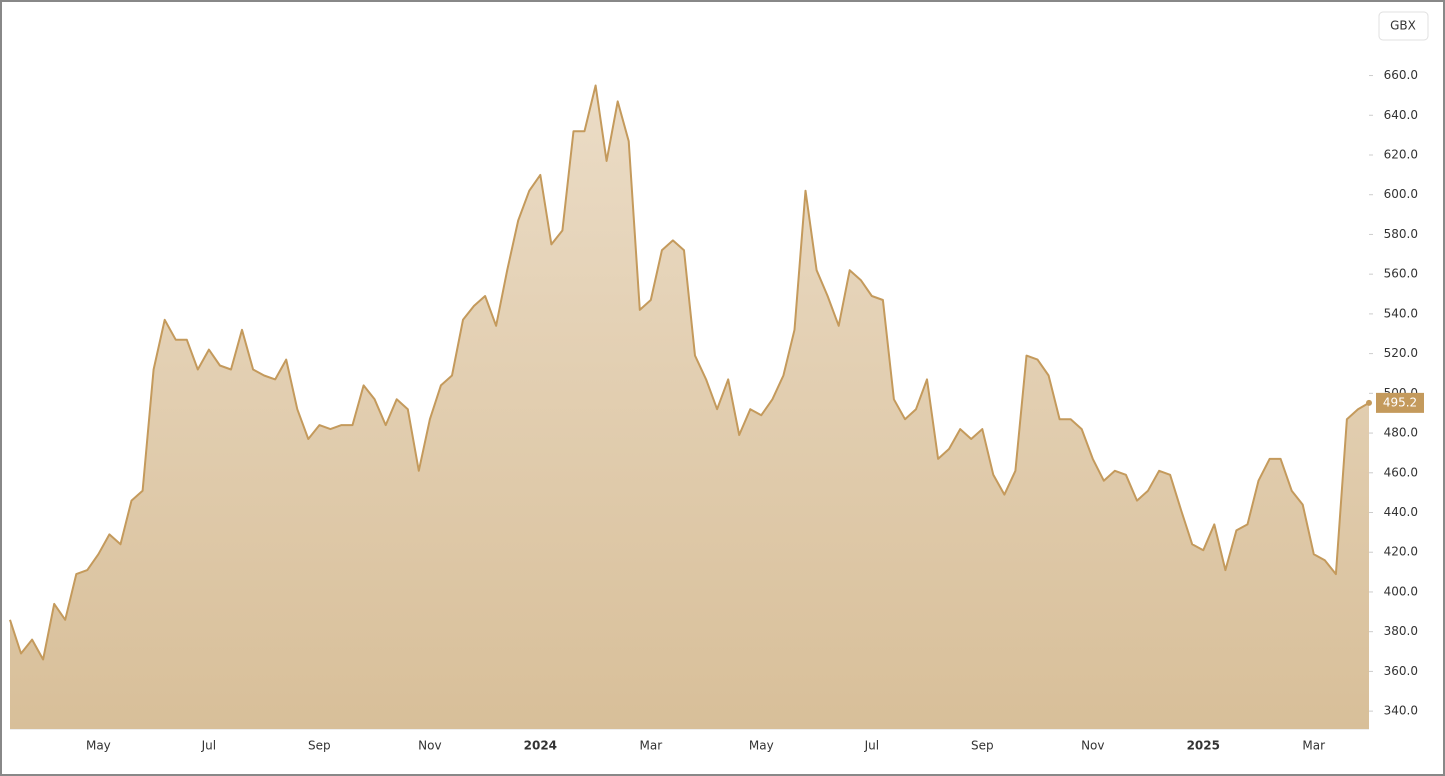  What do you see at coordinates (1401, 75) in the screenshot?
I see `y-tick-label: 660.0` at bounding box center [1401, 75].